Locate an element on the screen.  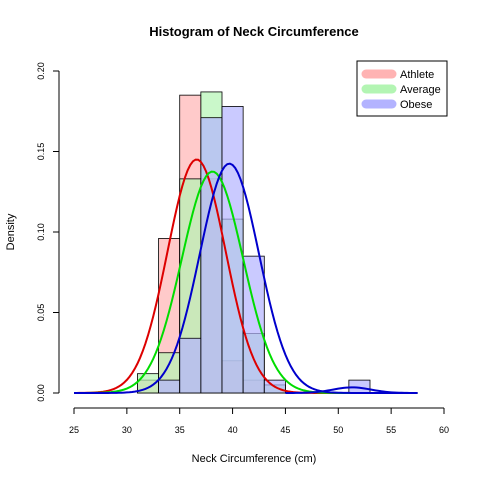
y-tick-label-2: 0.10 is located at coordinates (41, 232).